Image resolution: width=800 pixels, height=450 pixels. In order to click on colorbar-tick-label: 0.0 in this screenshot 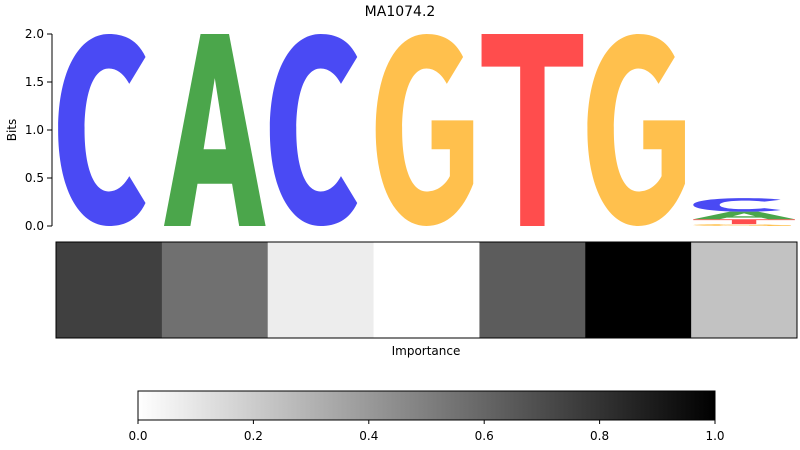, I will do `click(137, 436)`.